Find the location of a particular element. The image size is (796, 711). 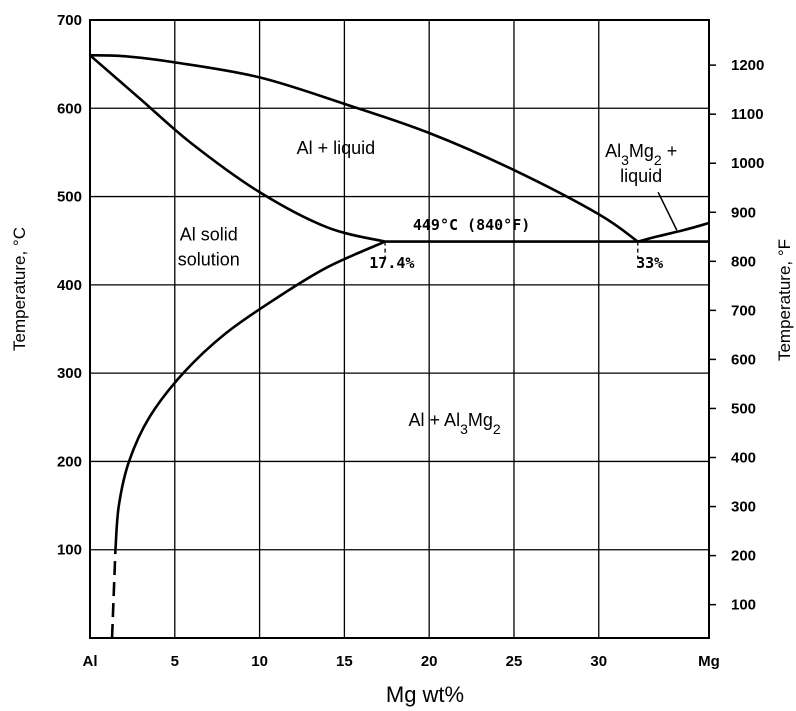

x-axis-label: Mg wt% is located at coordinates (425, 694).